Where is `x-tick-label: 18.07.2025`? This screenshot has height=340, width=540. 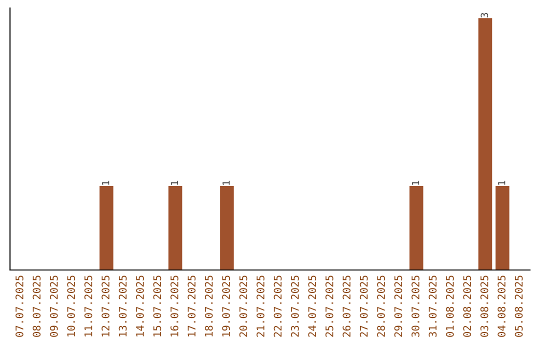
x-tick-label: 18.07.2025 is located at coordinates (208, 306).